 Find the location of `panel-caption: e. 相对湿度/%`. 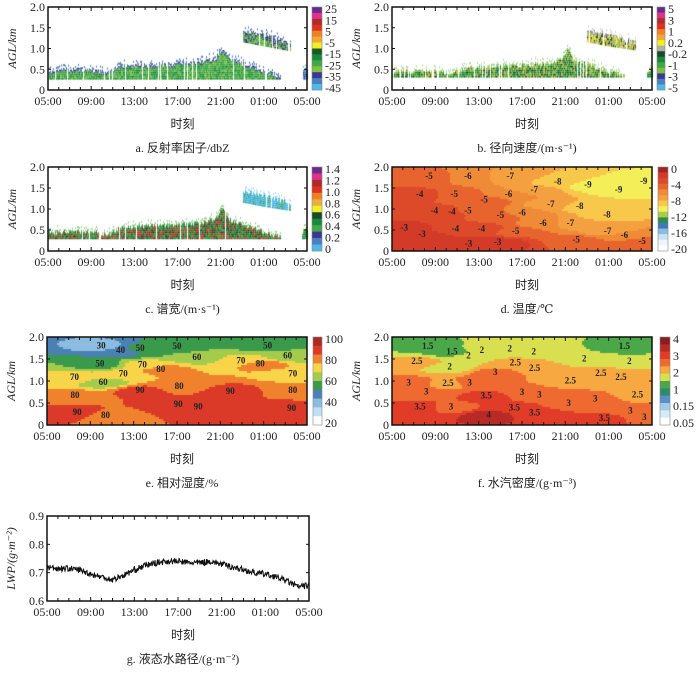

panel-caption: e. 相对湿度/% is located at coordinates (182, 482).